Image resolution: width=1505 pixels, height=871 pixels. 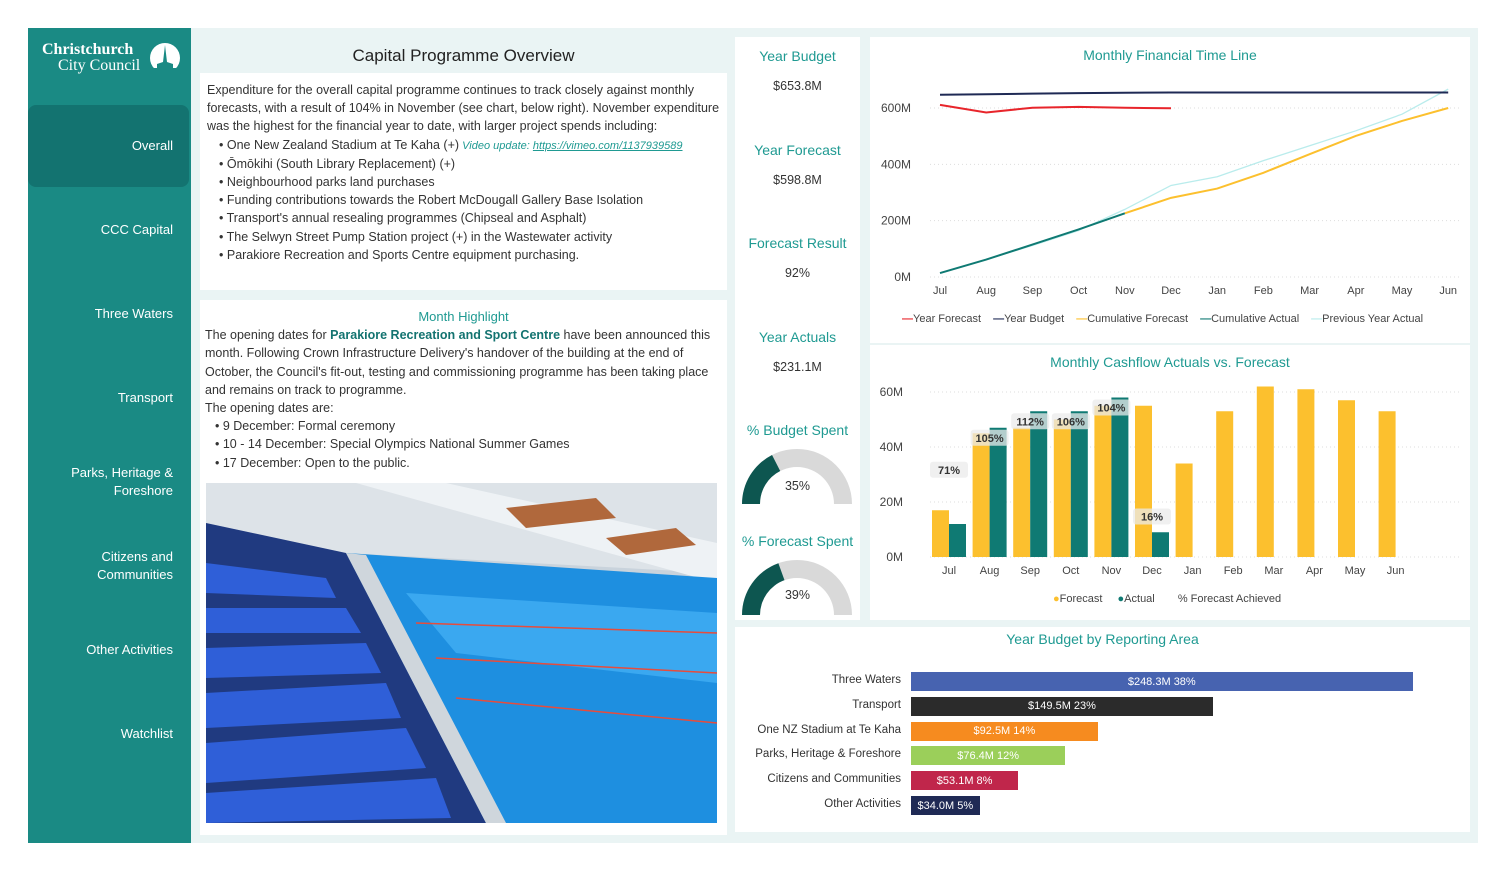 I want to click on x-tick-label: Sep, so click(x=1030, y=571).